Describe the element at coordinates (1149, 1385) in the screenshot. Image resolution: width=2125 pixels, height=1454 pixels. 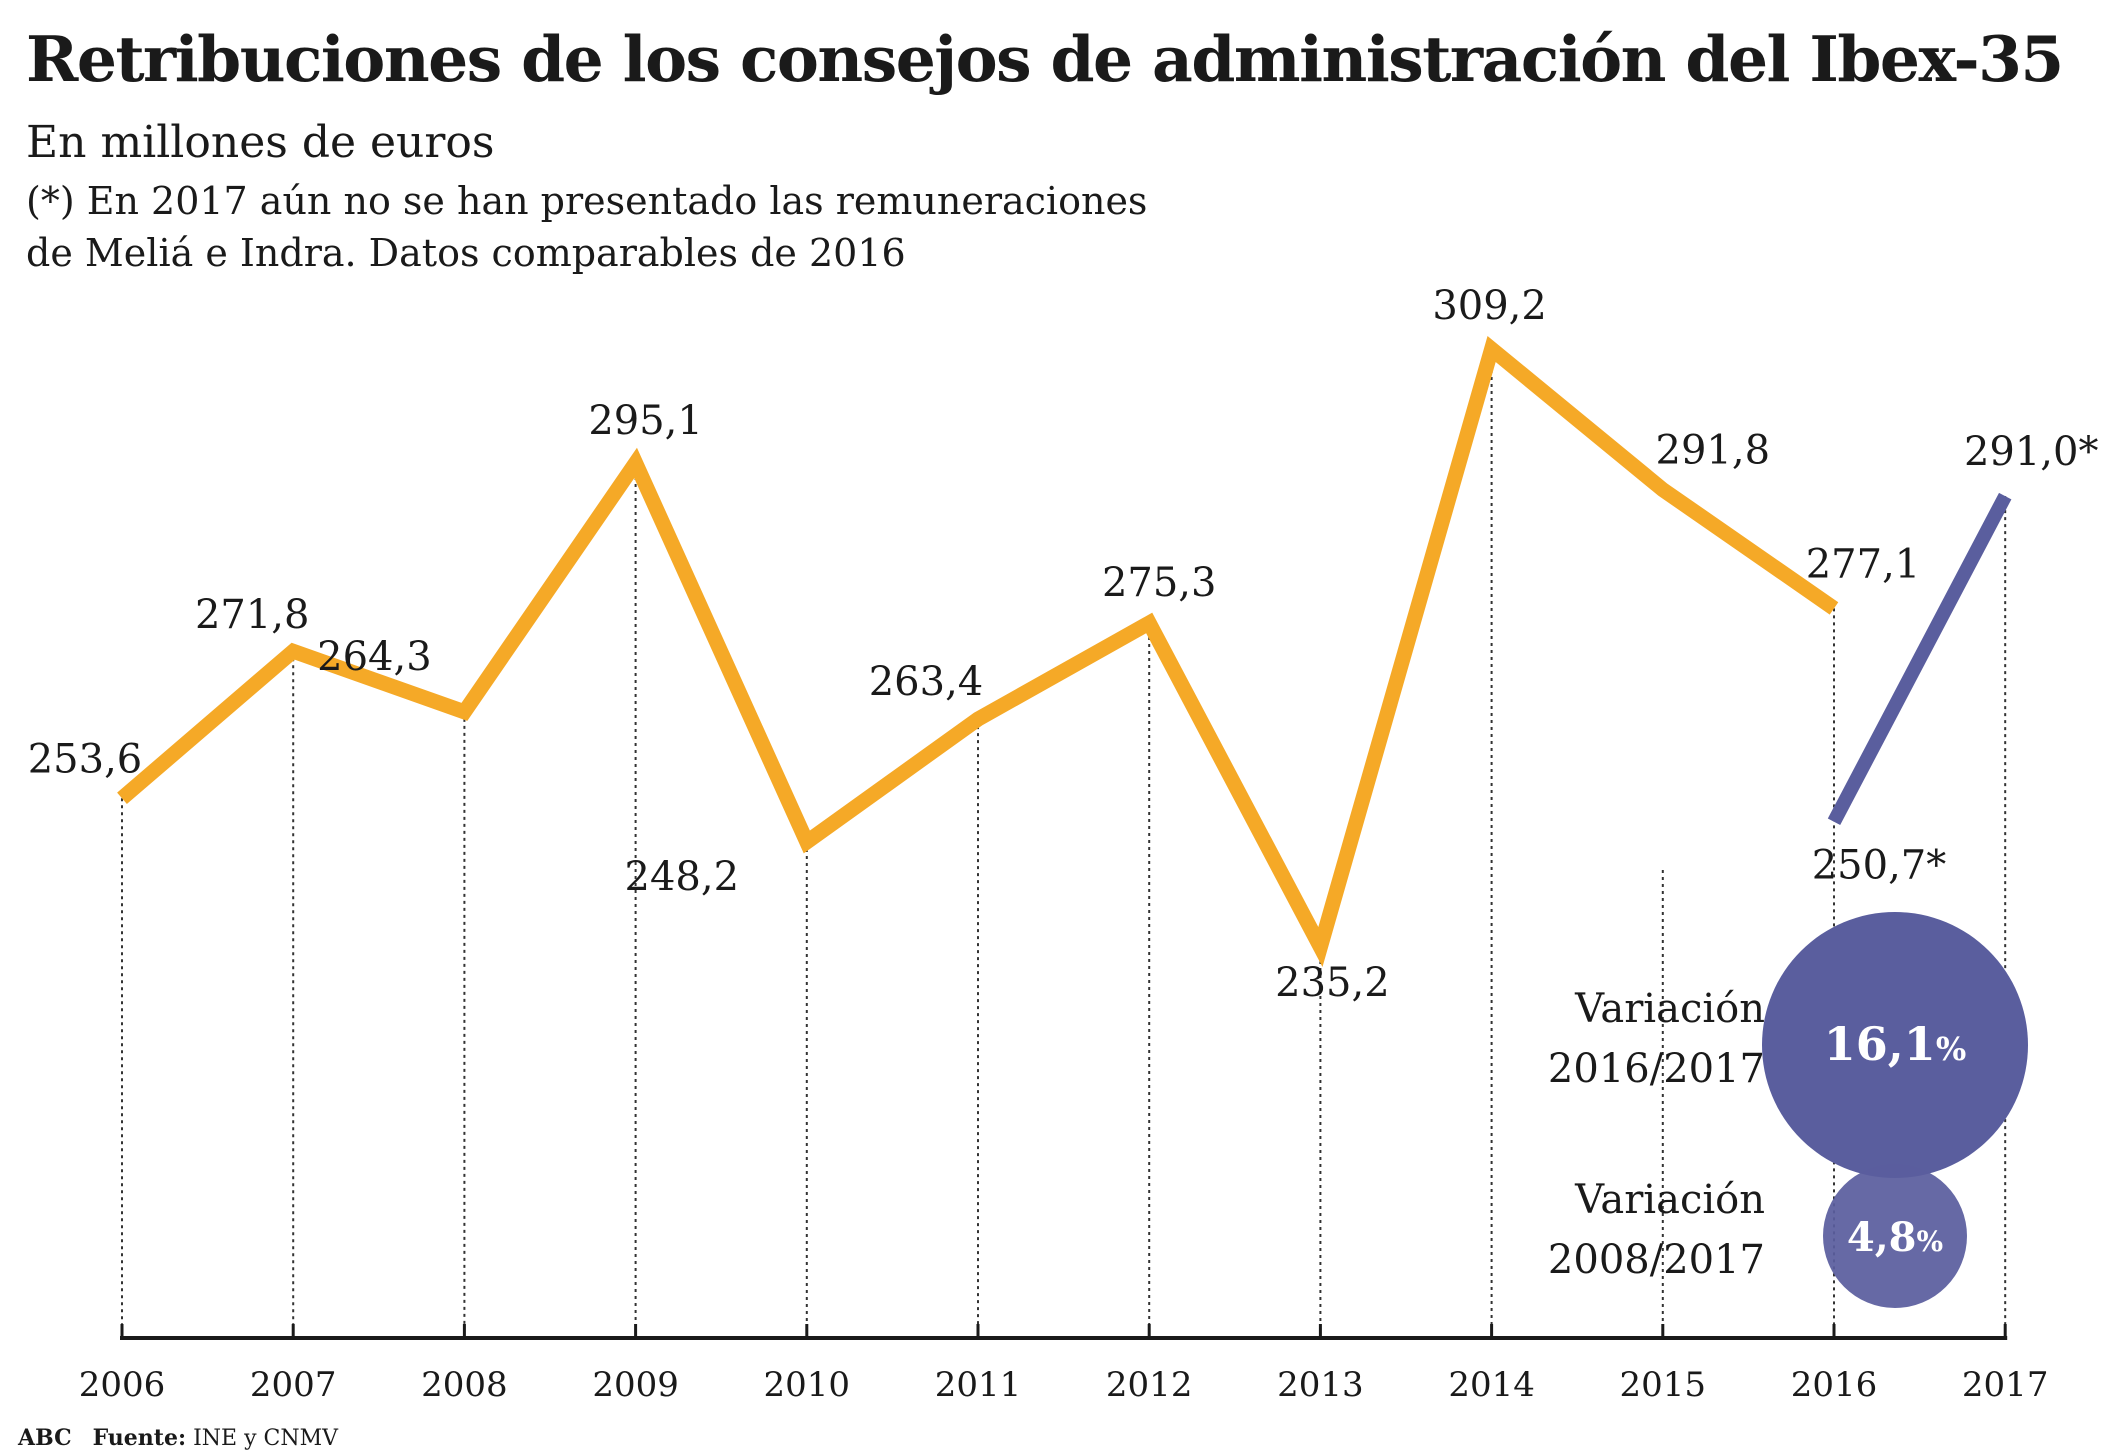
I see `x-tick-label-2012: 2012` at that location.